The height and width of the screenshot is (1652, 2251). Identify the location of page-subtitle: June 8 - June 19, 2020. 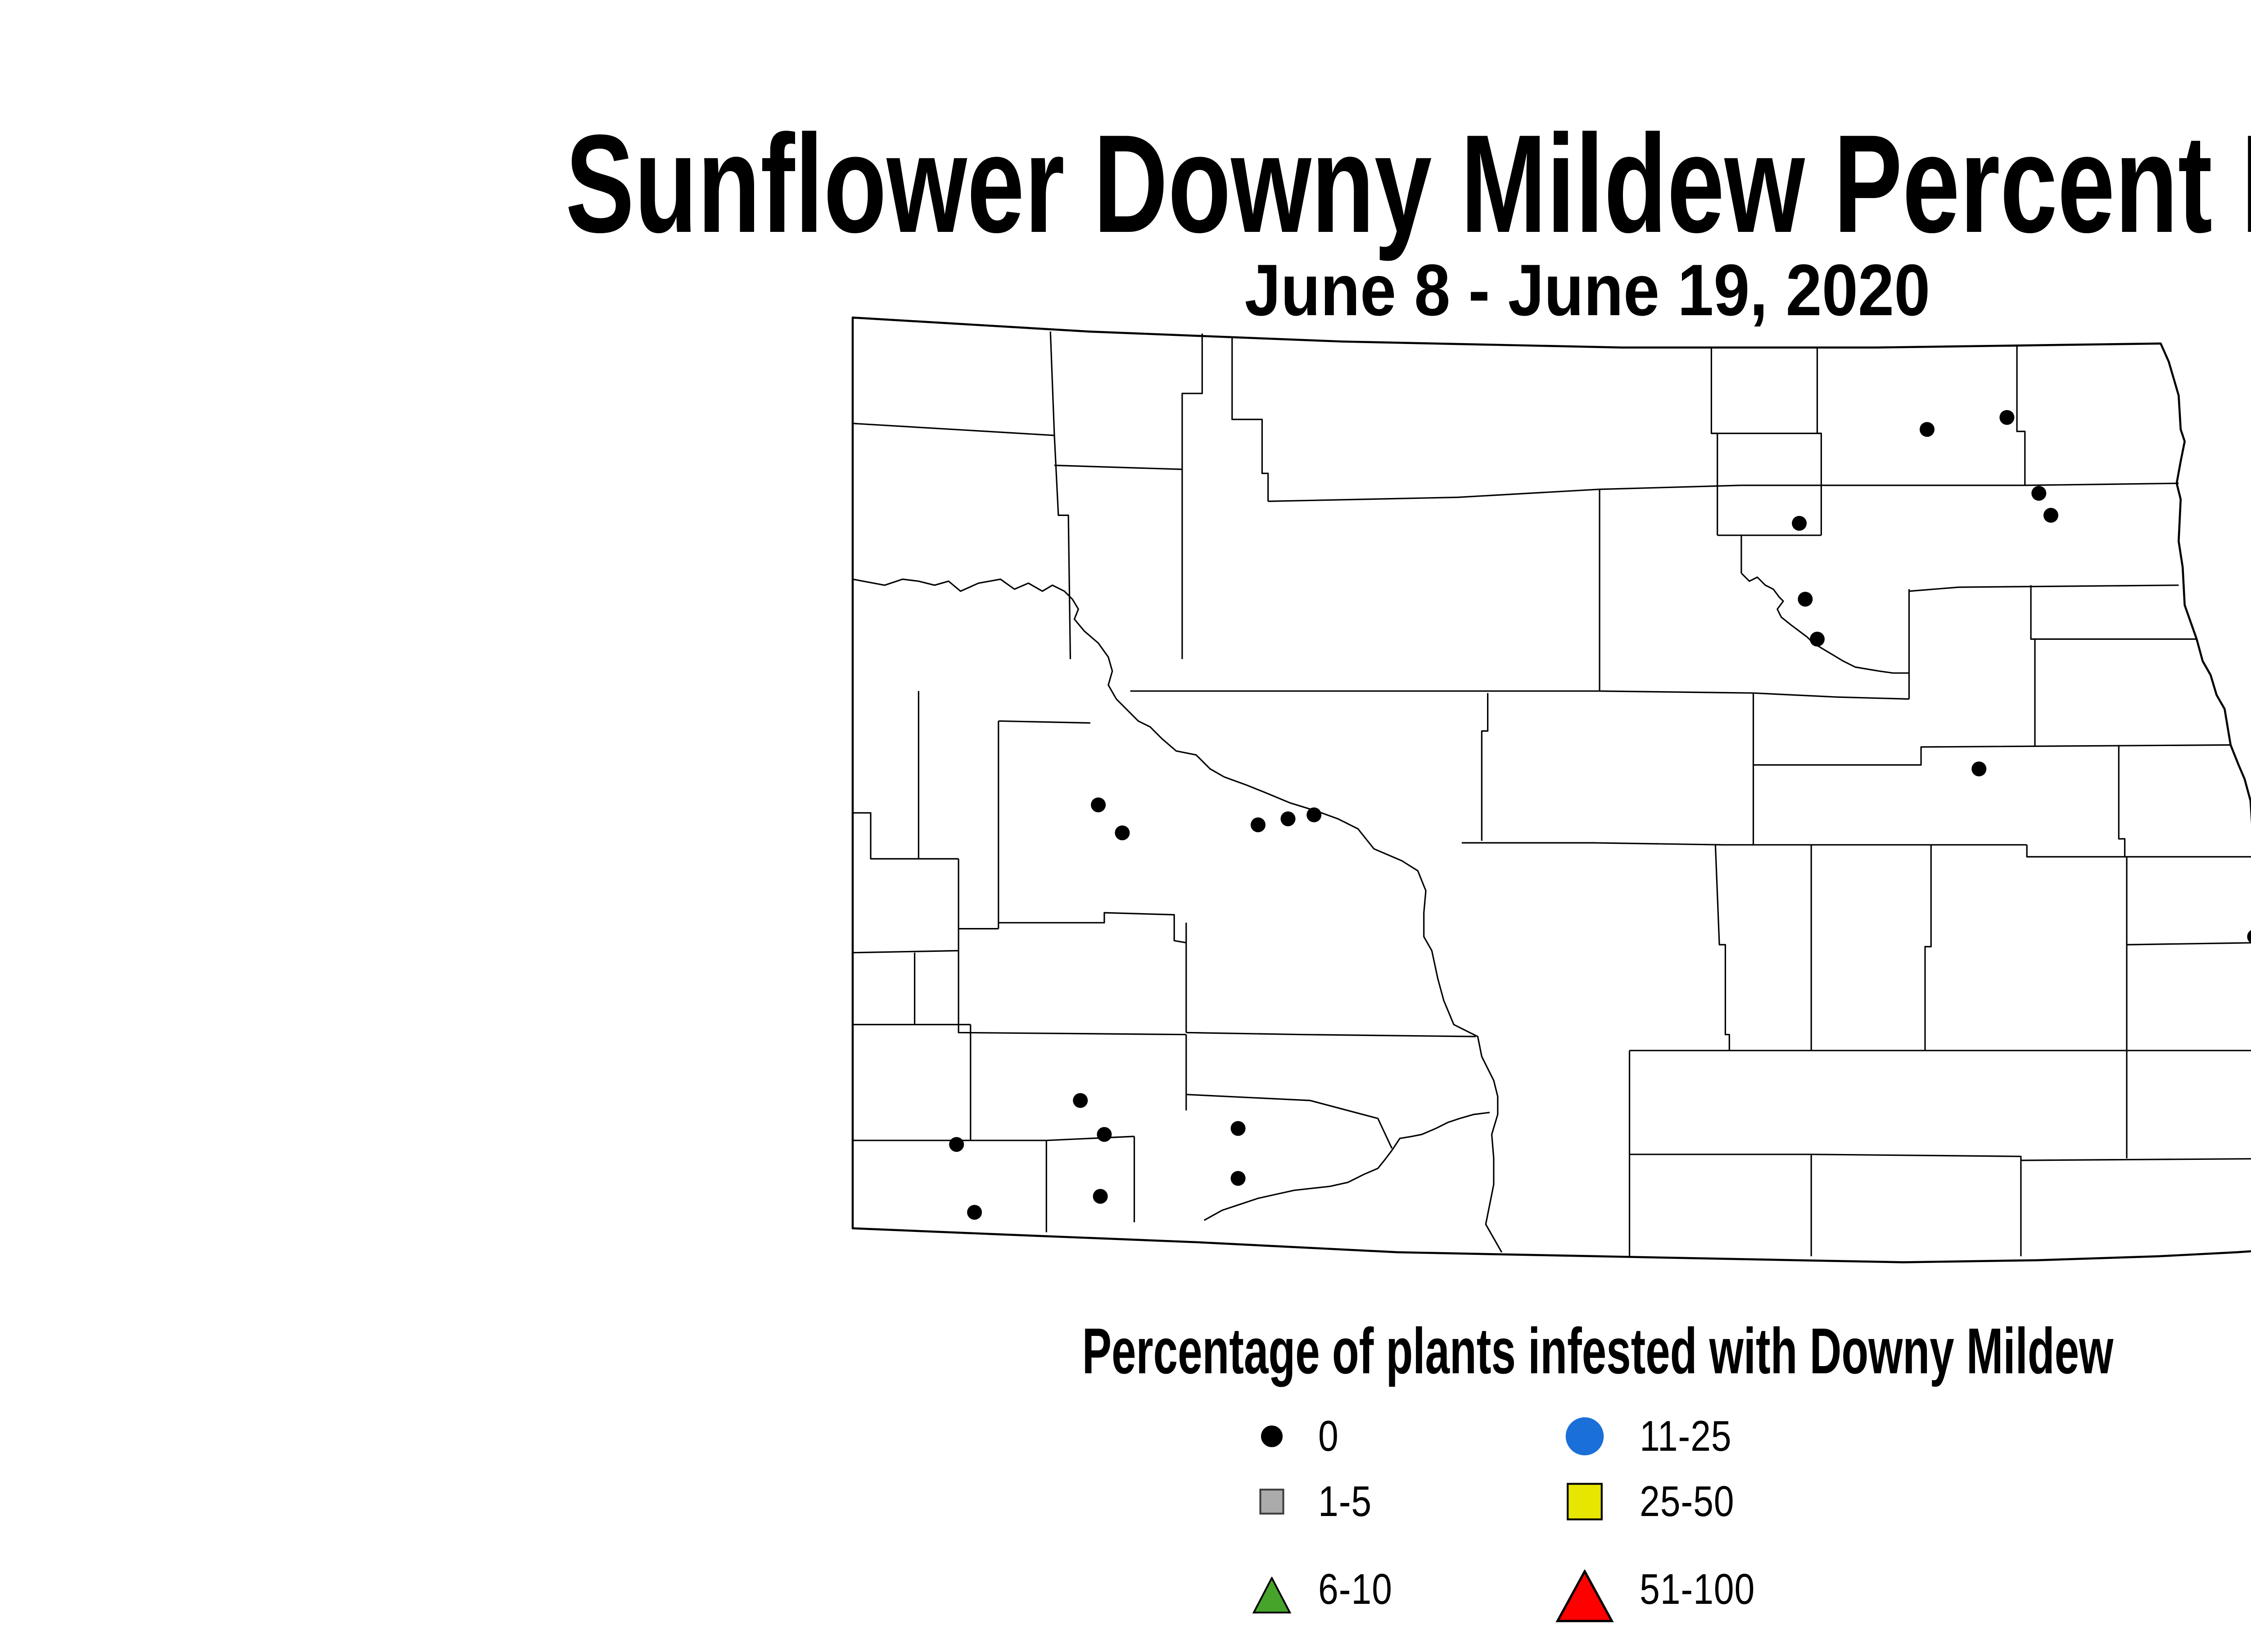
(1587, 290).